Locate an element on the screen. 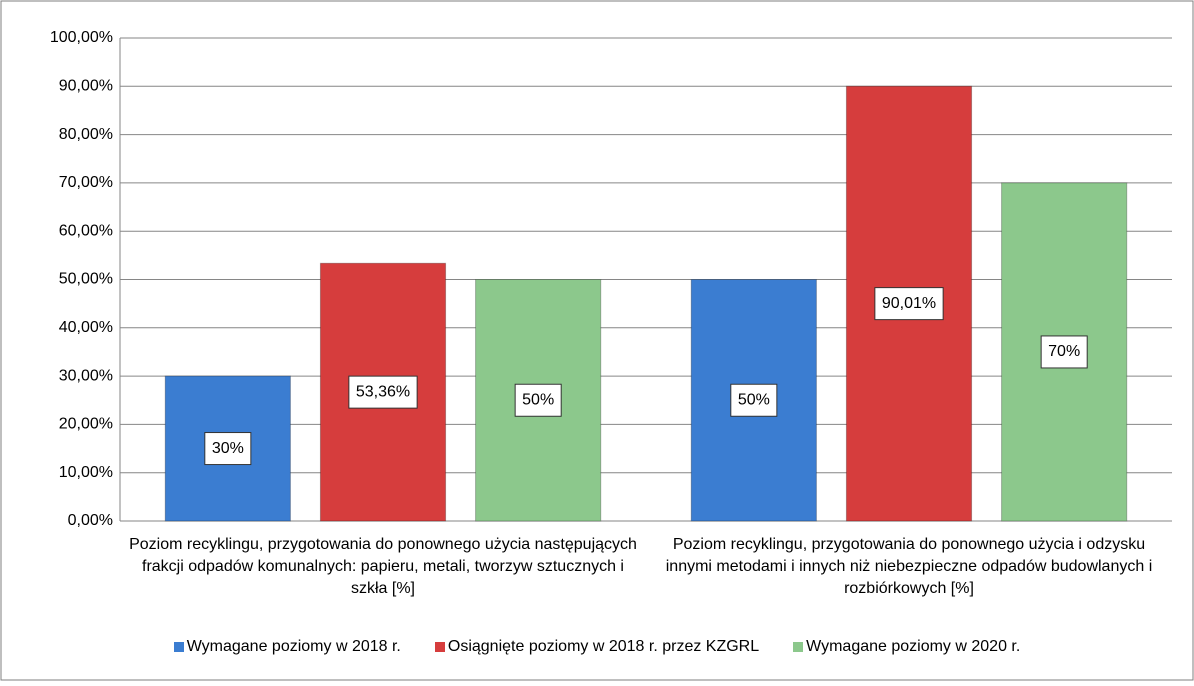 This screenshot has height=686, width=1194. data-label-text: 70% is located at coordinates (1064, 351).